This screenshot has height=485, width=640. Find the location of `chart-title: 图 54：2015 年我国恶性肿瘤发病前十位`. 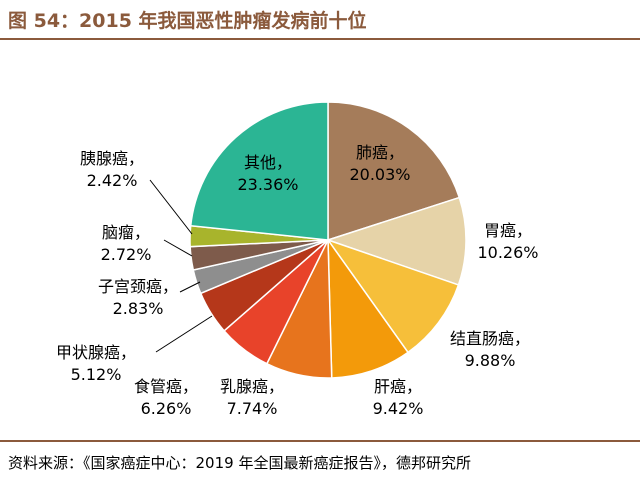

chart-title: 图 54：2015 年我国恶性肿瘤发病前十位 is located at coordinates (187, 21).